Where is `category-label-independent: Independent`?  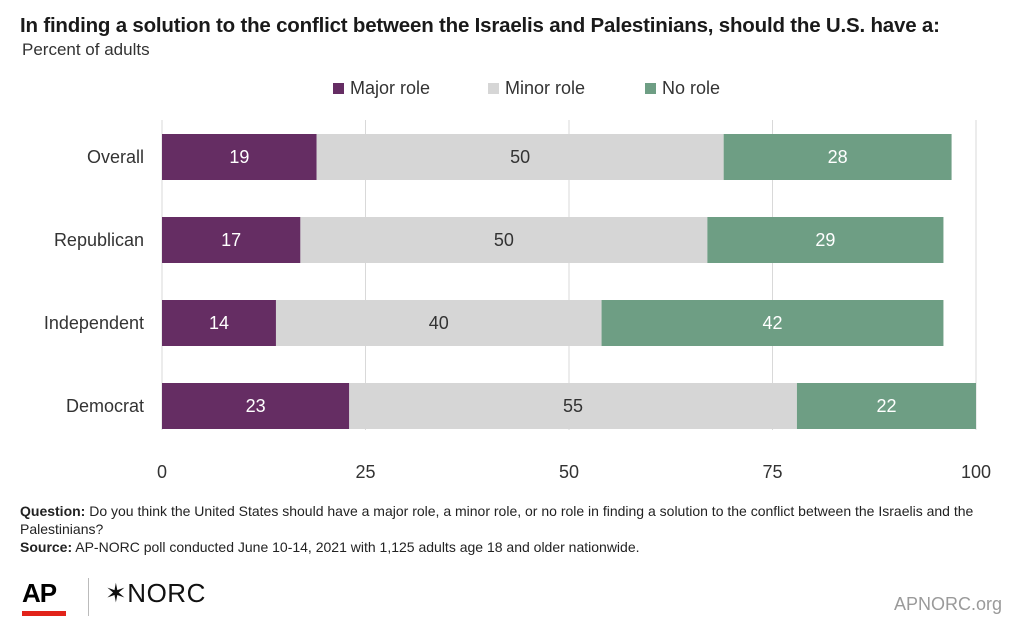
category-label-independent: Independent is located at coordinates (94, 323).